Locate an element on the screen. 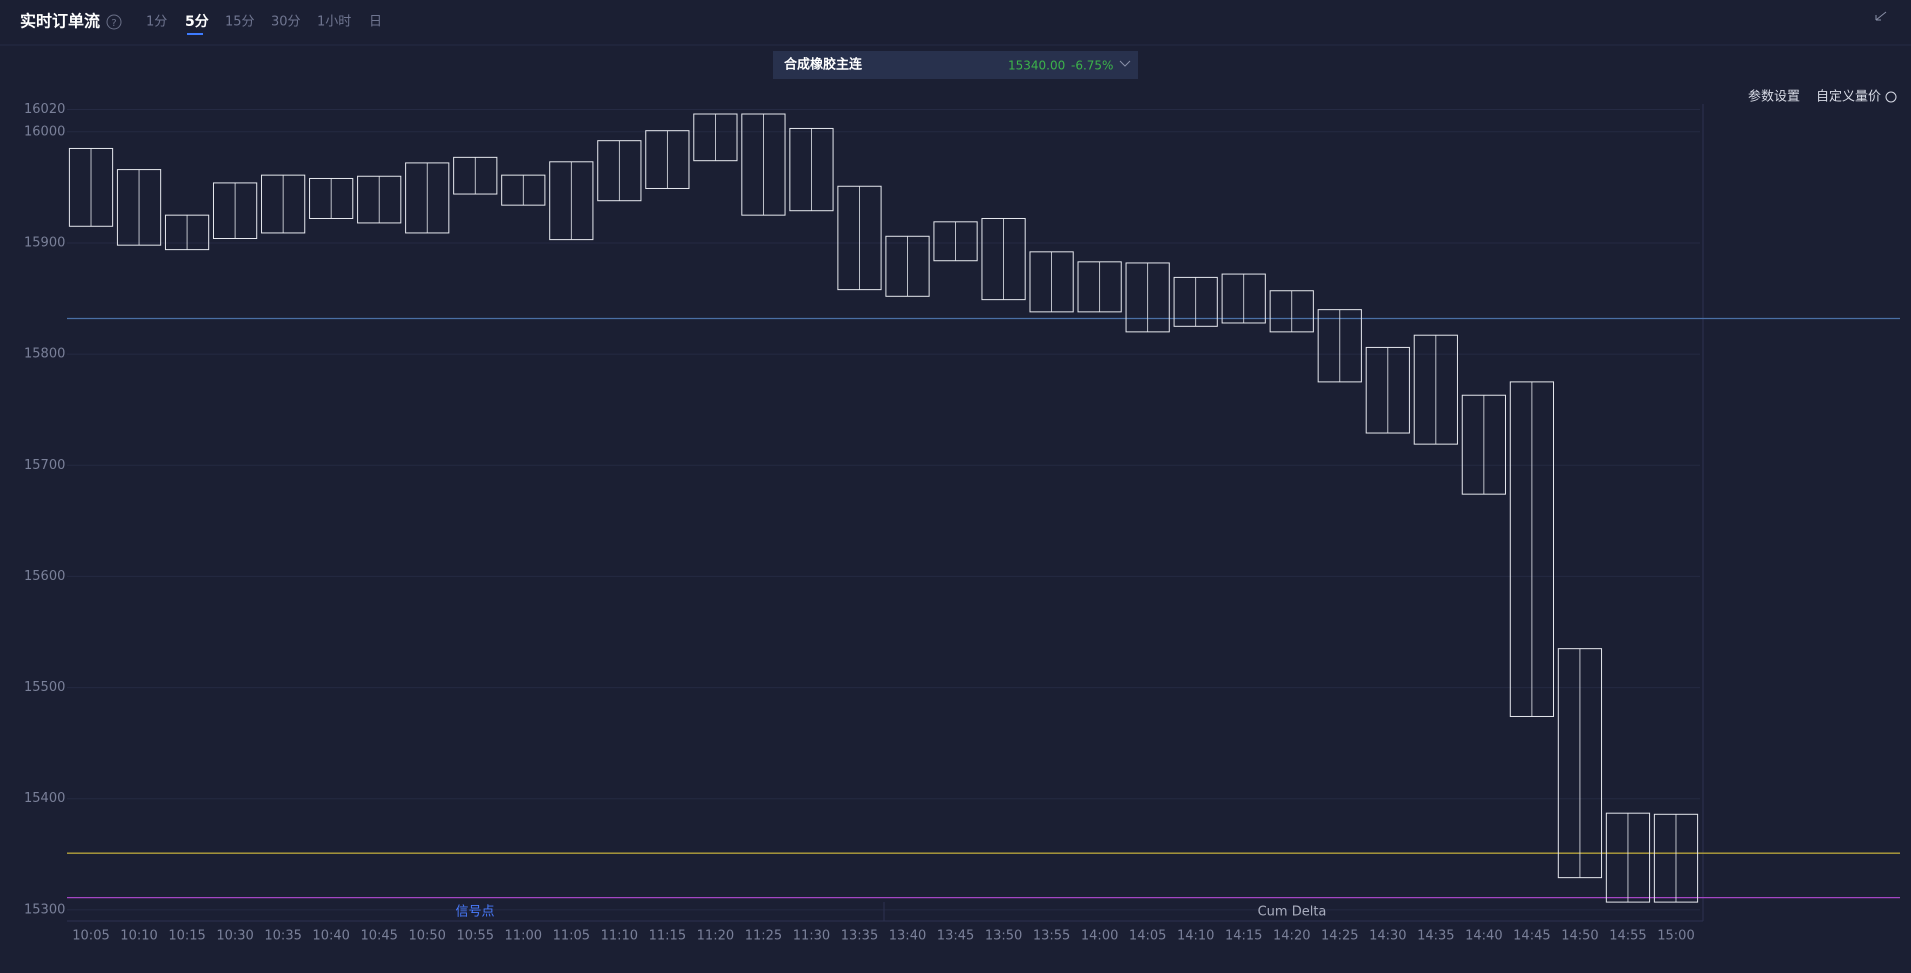 The height and width of the screenshot is (973, 1911). instrument-box is located at coordinates (955, 65).